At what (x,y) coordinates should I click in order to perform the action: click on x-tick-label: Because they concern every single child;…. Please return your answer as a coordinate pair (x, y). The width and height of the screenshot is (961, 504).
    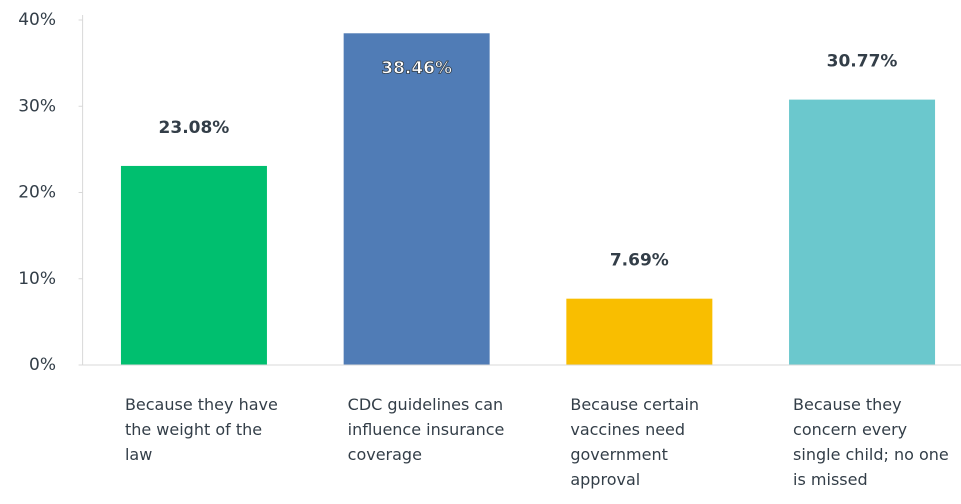
    Looking at the image, I should click on (871, 442).